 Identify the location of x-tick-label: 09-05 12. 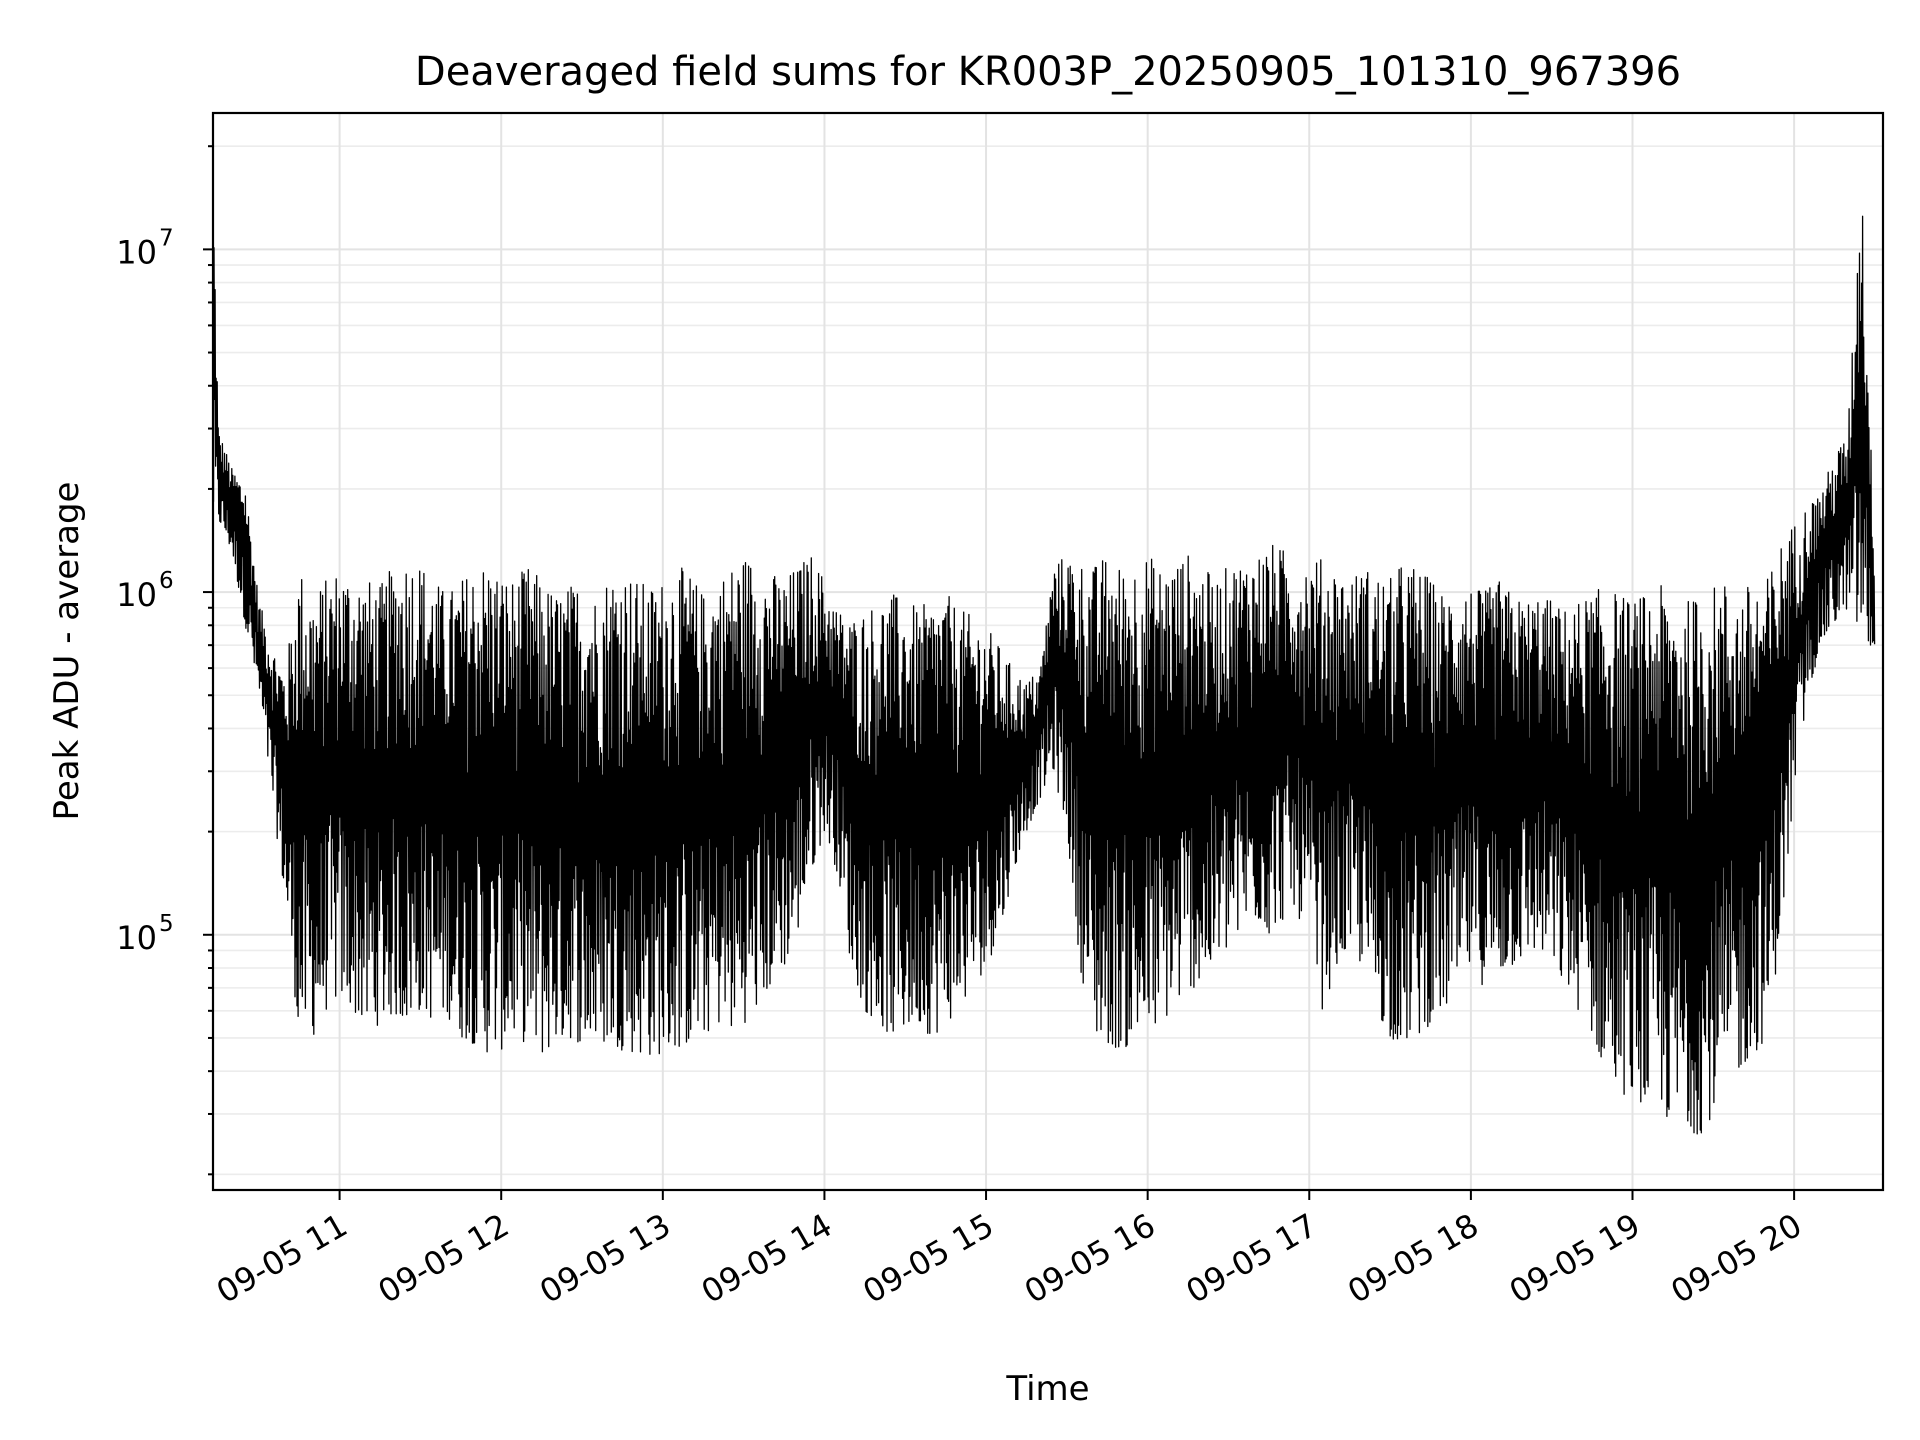
(444, 1258).